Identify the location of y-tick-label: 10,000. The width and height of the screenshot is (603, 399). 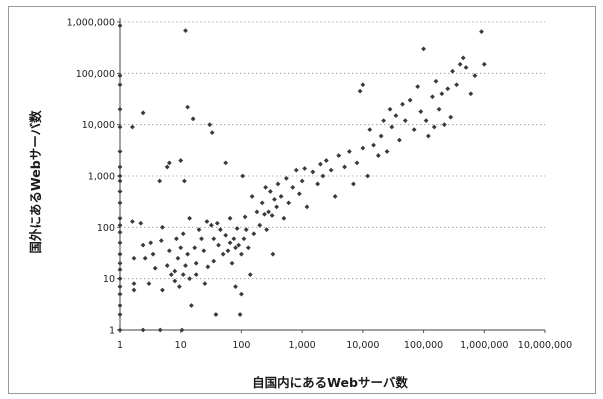
(98, 125).